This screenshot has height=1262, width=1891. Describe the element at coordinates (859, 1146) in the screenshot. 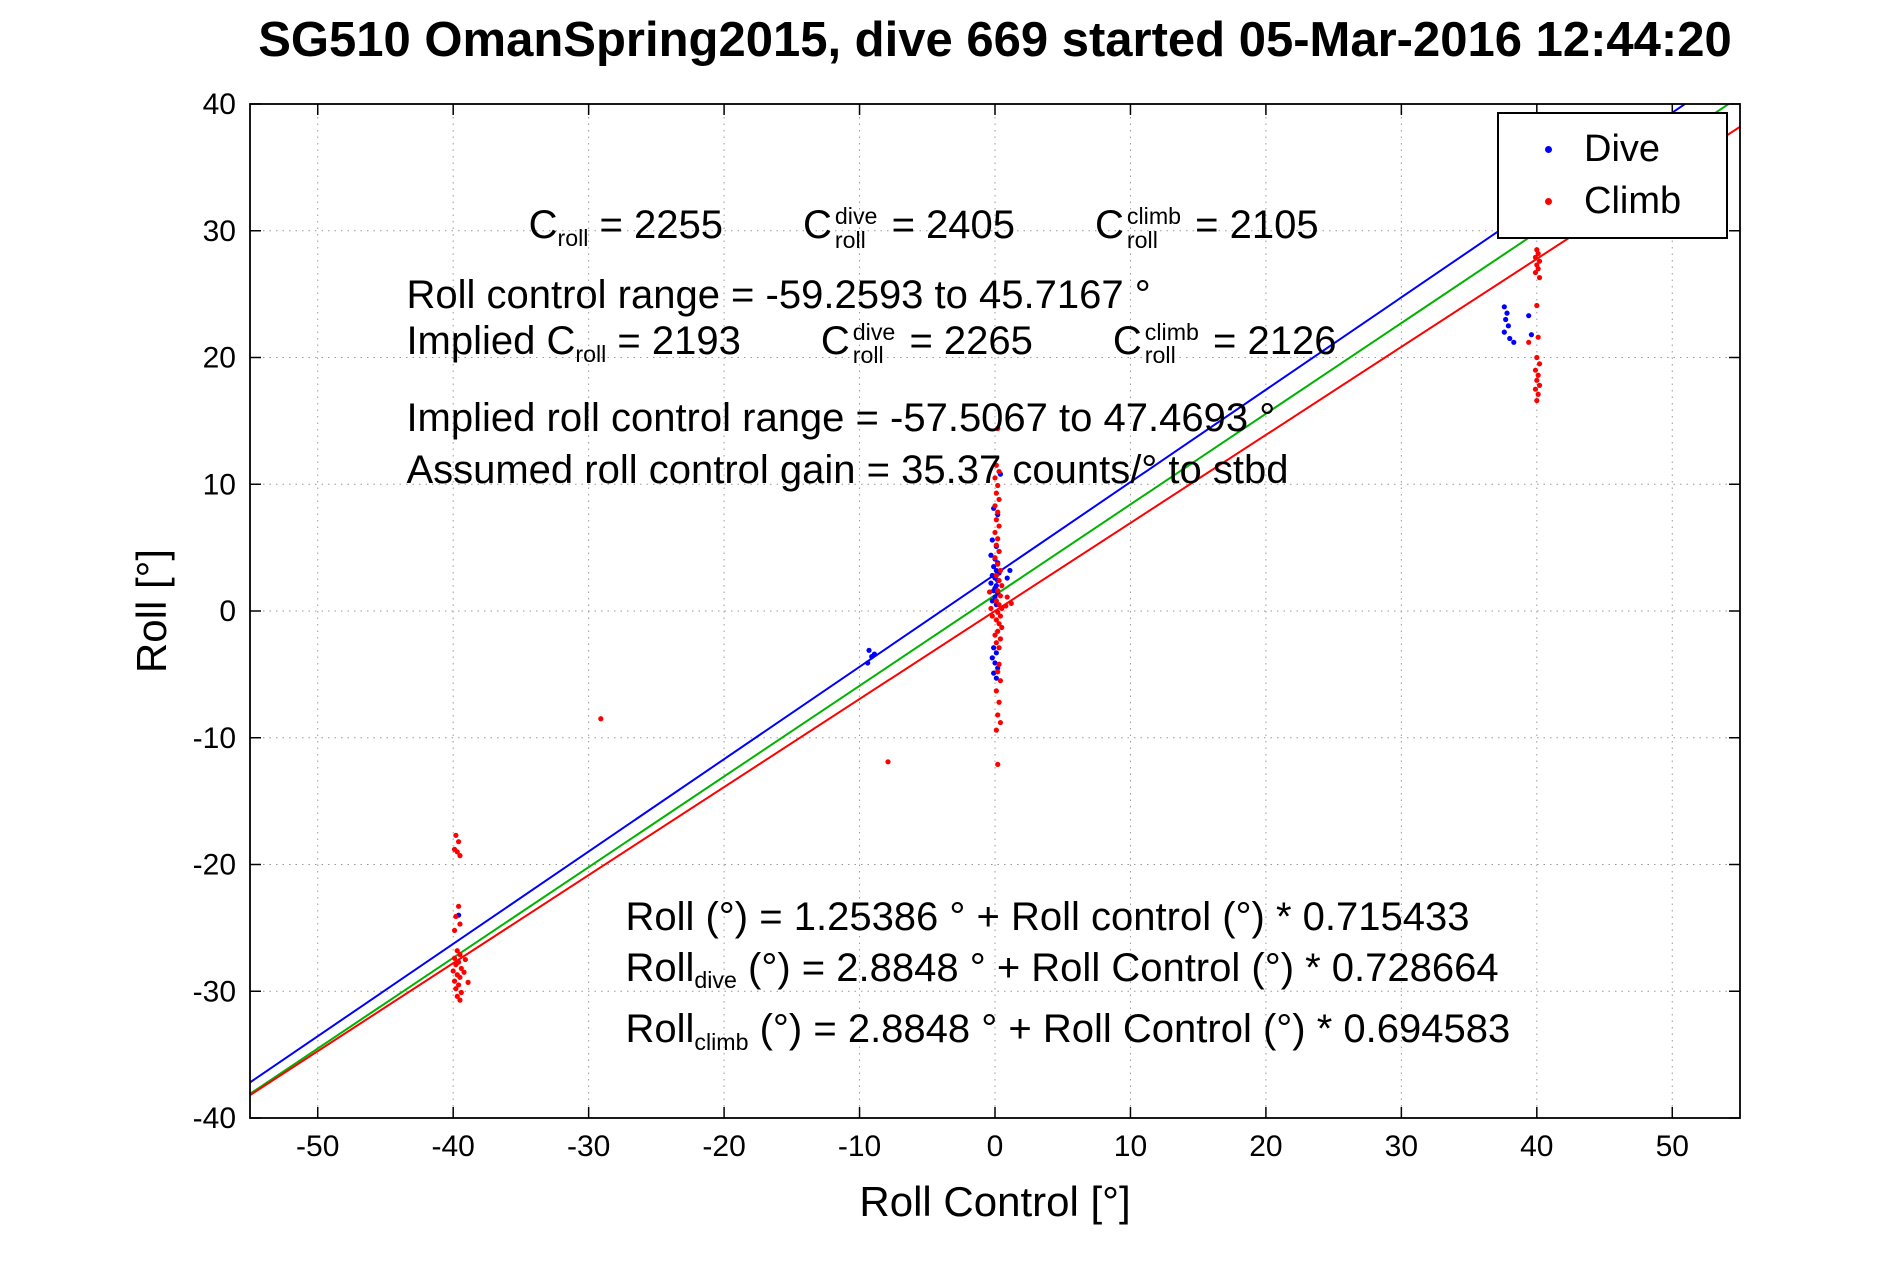

I see `x-tick-label: -10` at that location.